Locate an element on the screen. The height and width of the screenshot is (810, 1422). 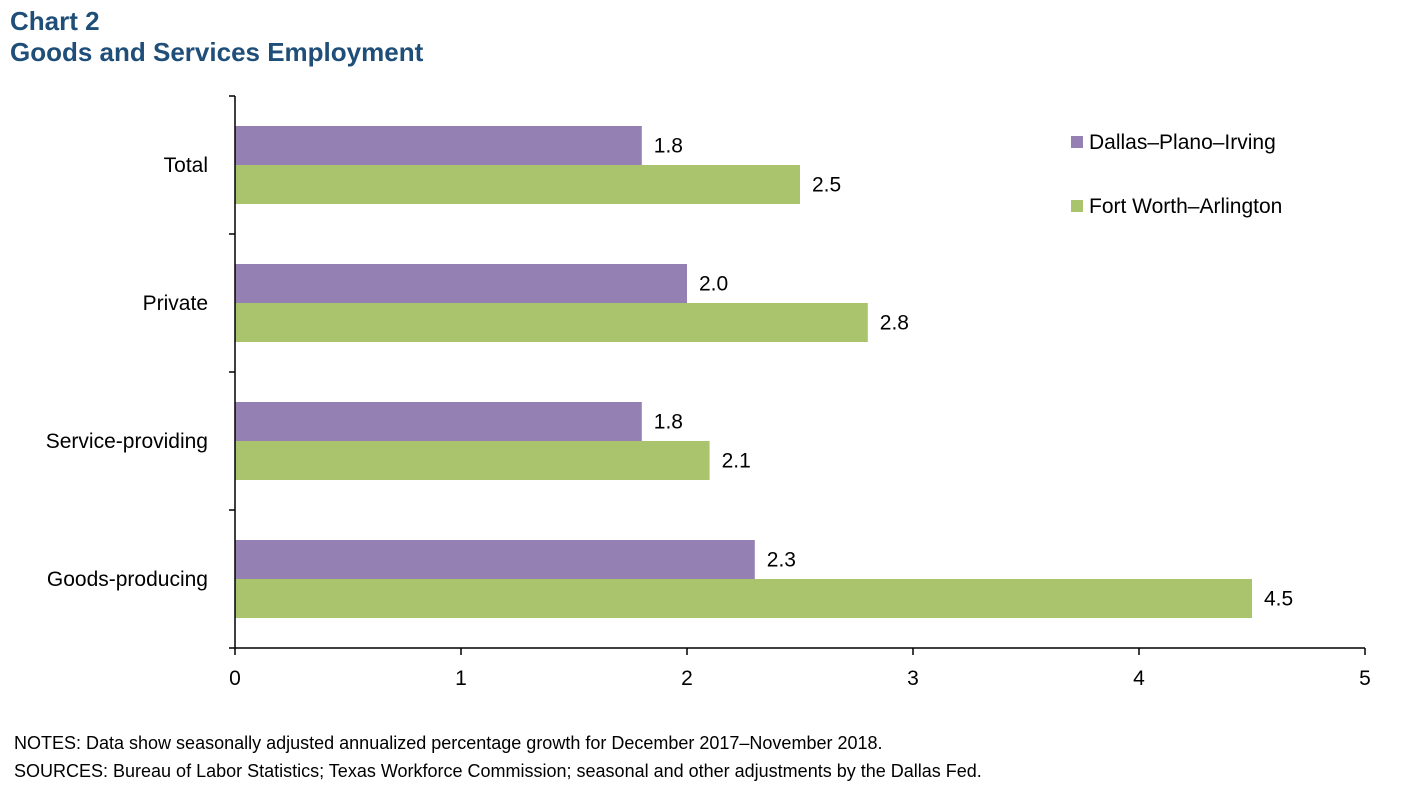
legend: Dallas–Plano–Irving Fort Worth–Arlington is located at coordinates (1176, 174).